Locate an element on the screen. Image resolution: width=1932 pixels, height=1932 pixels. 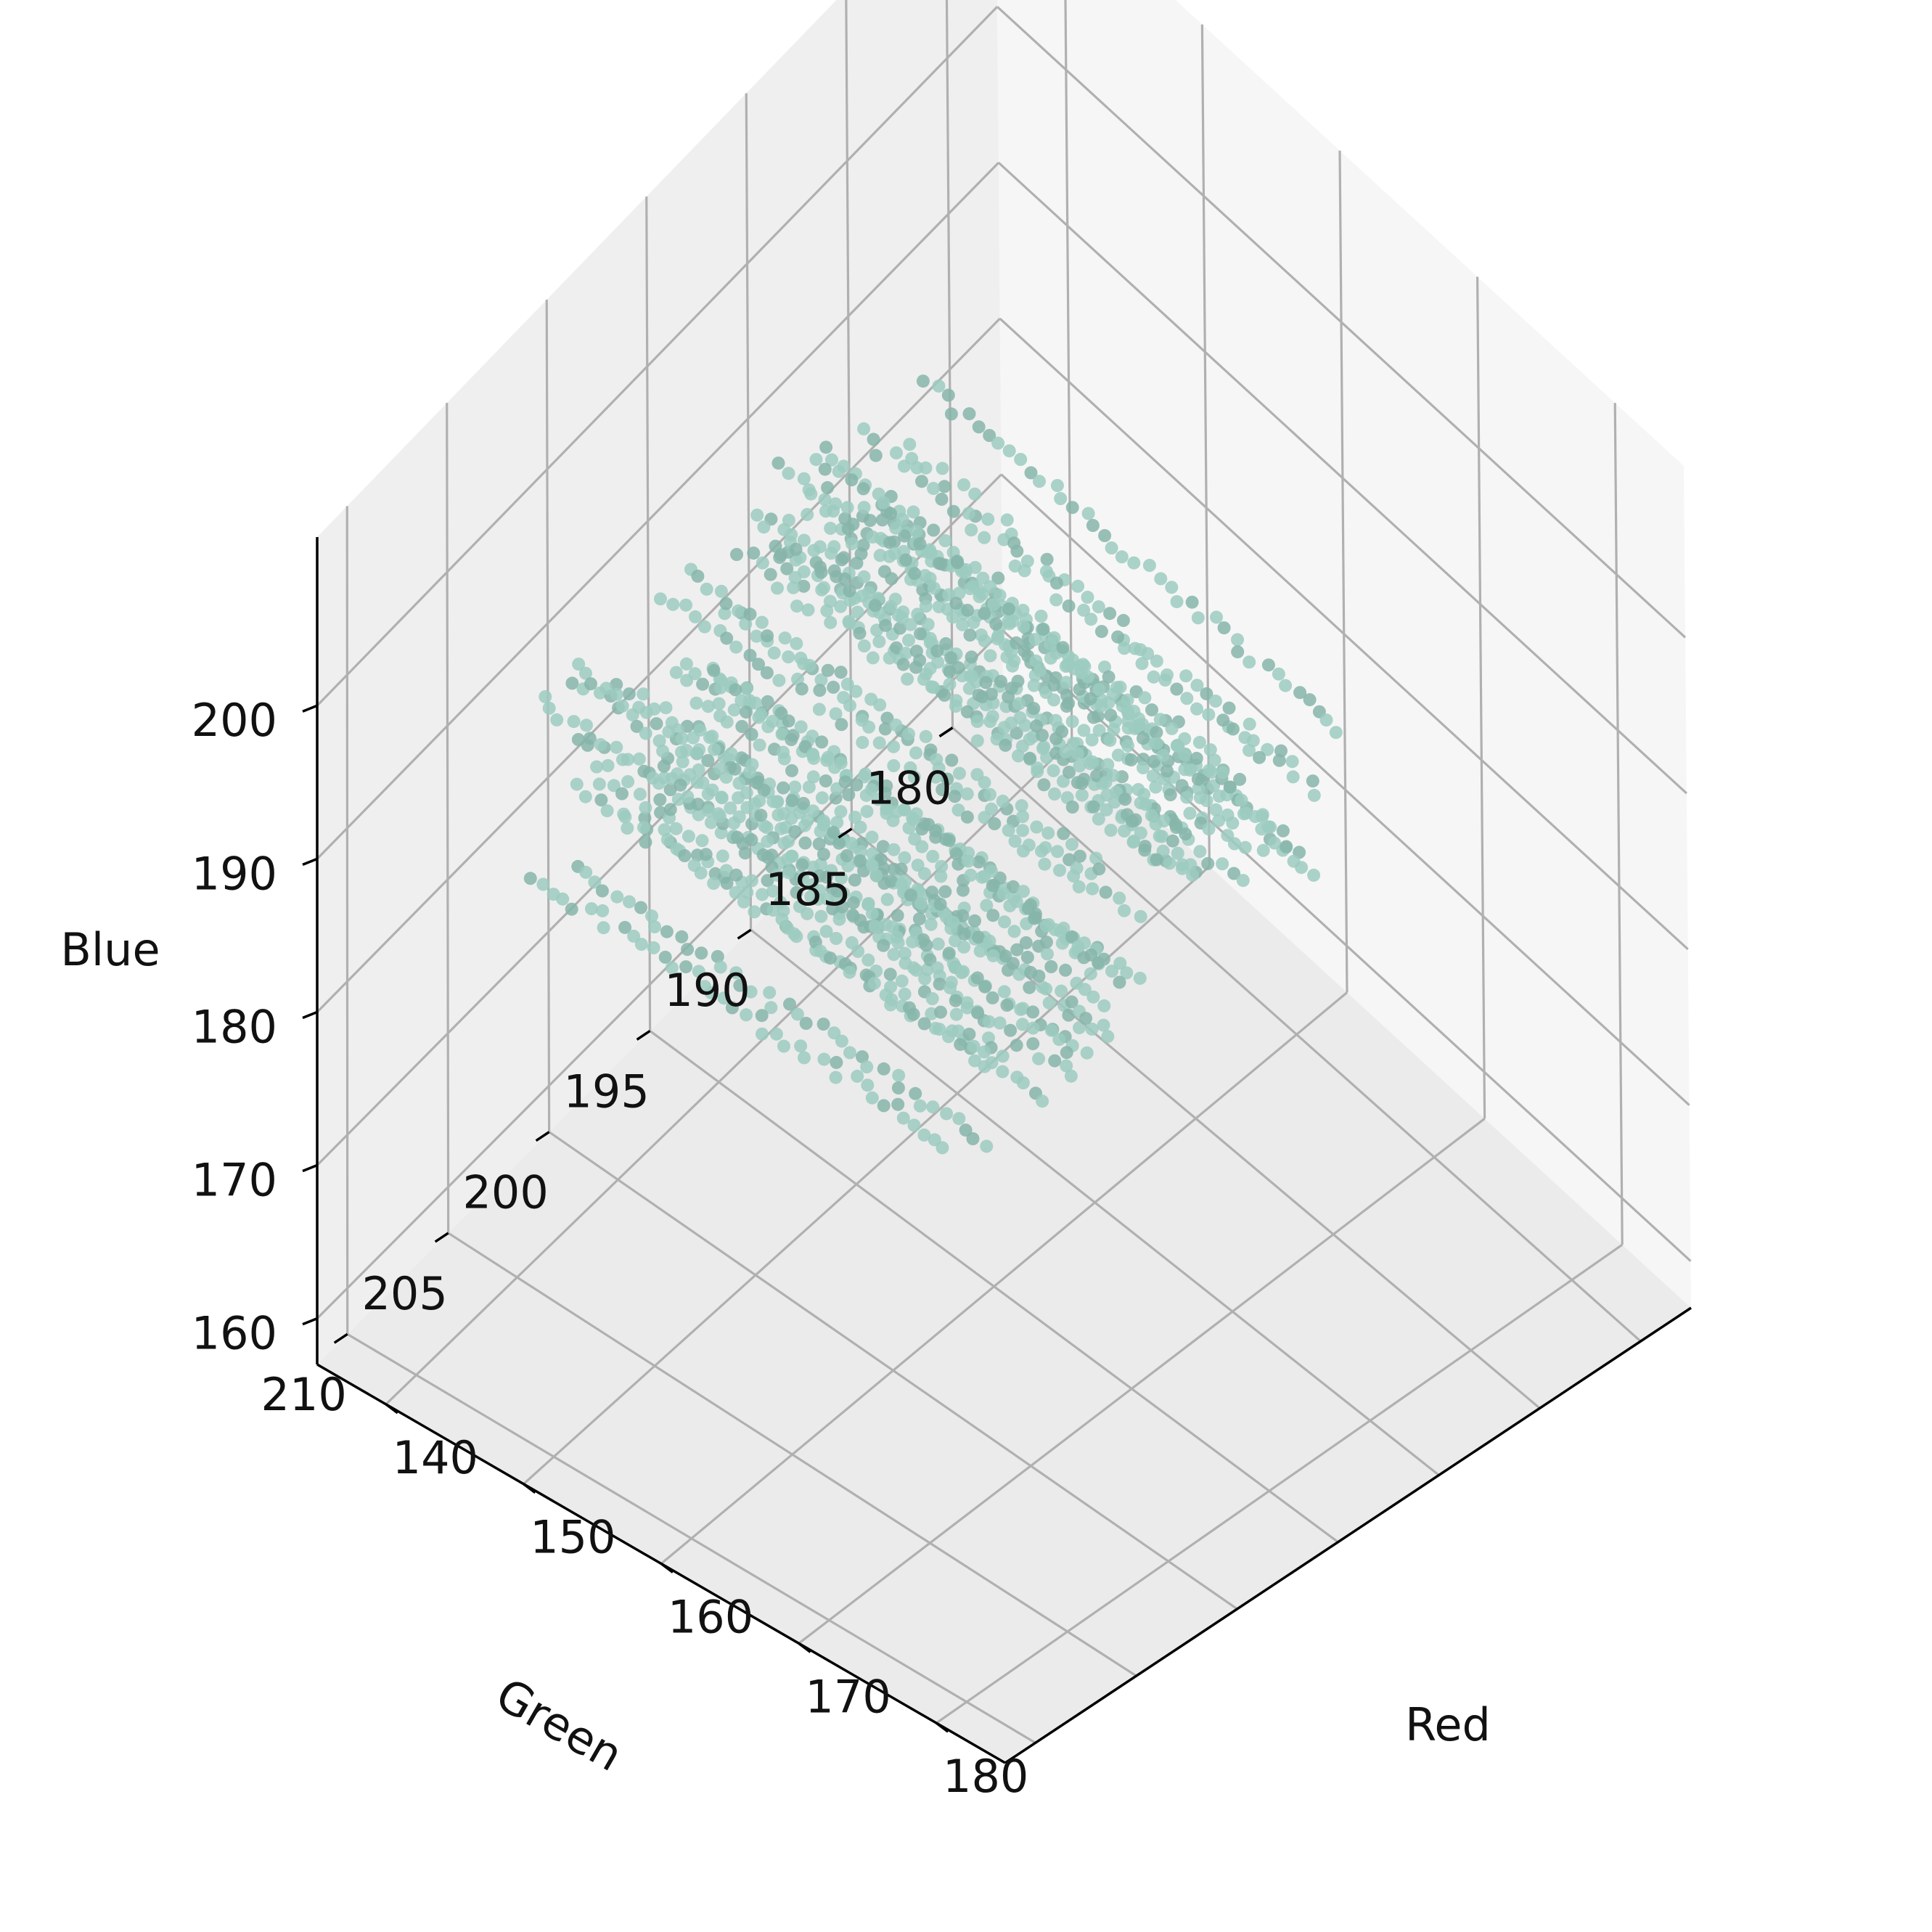
red-tick-label: 170 is located at coordinates (848, 1696).